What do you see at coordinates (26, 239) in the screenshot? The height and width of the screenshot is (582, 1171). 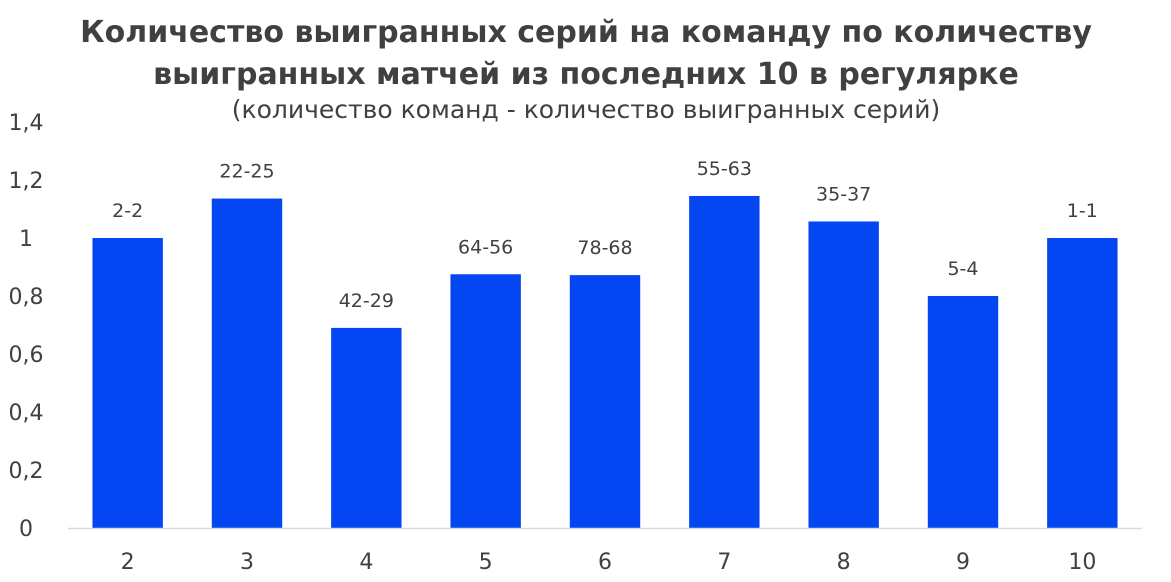 I see `y-tick-label: 1` at bounding box center [26, 239].